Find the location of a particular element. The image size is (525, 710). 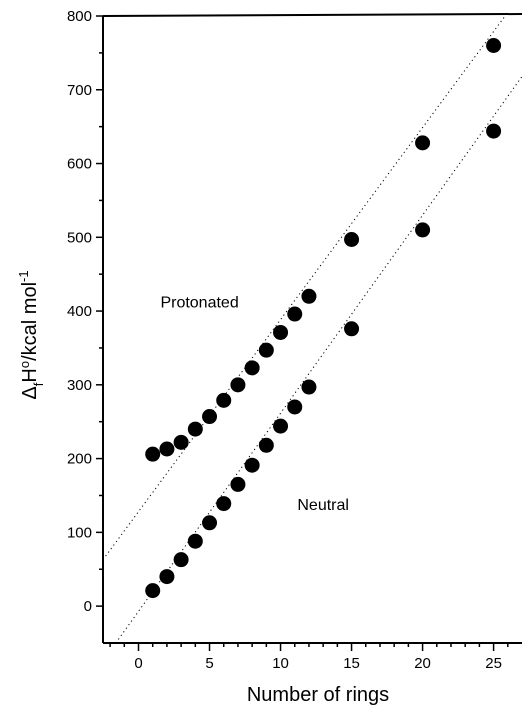

x-tick-label: 10 is located at coordinates (280, 663).